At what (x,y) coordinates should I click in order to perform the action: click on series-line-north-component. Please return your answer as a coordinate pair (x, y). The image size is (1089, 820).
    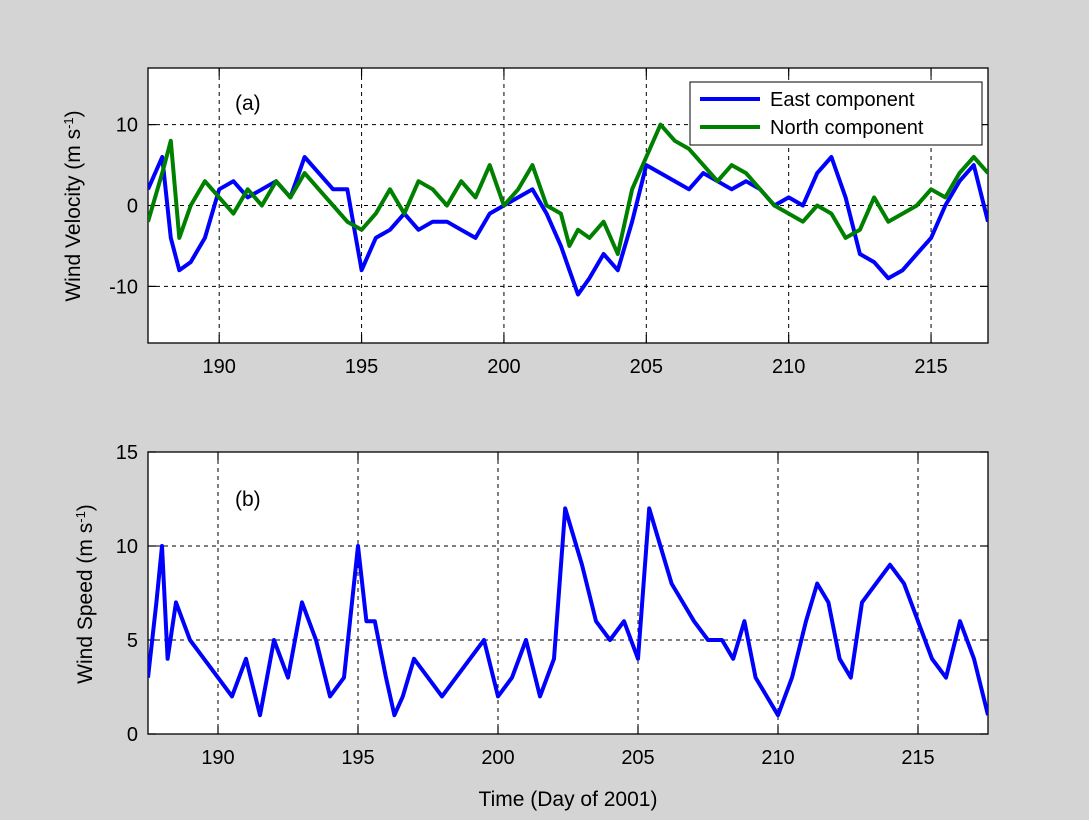
    Looking at the image, I should click on (568, 189).